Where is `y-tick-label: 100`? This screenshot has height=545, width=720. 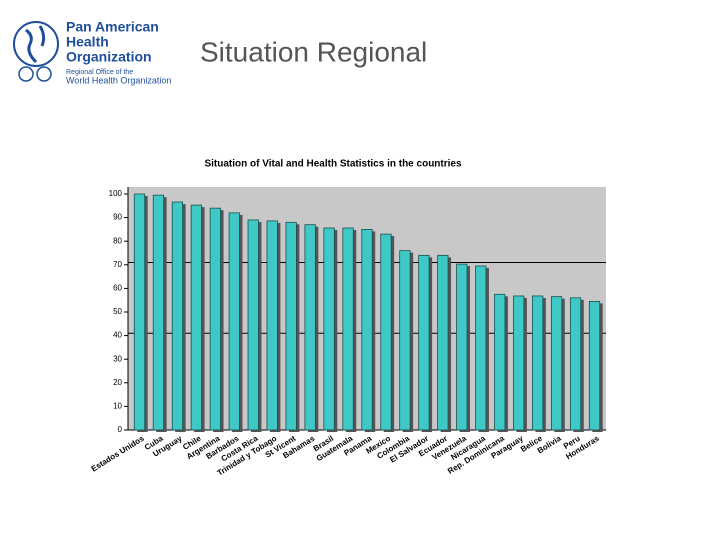
y-tick-label: 100 is located at coordinates (116, 193).